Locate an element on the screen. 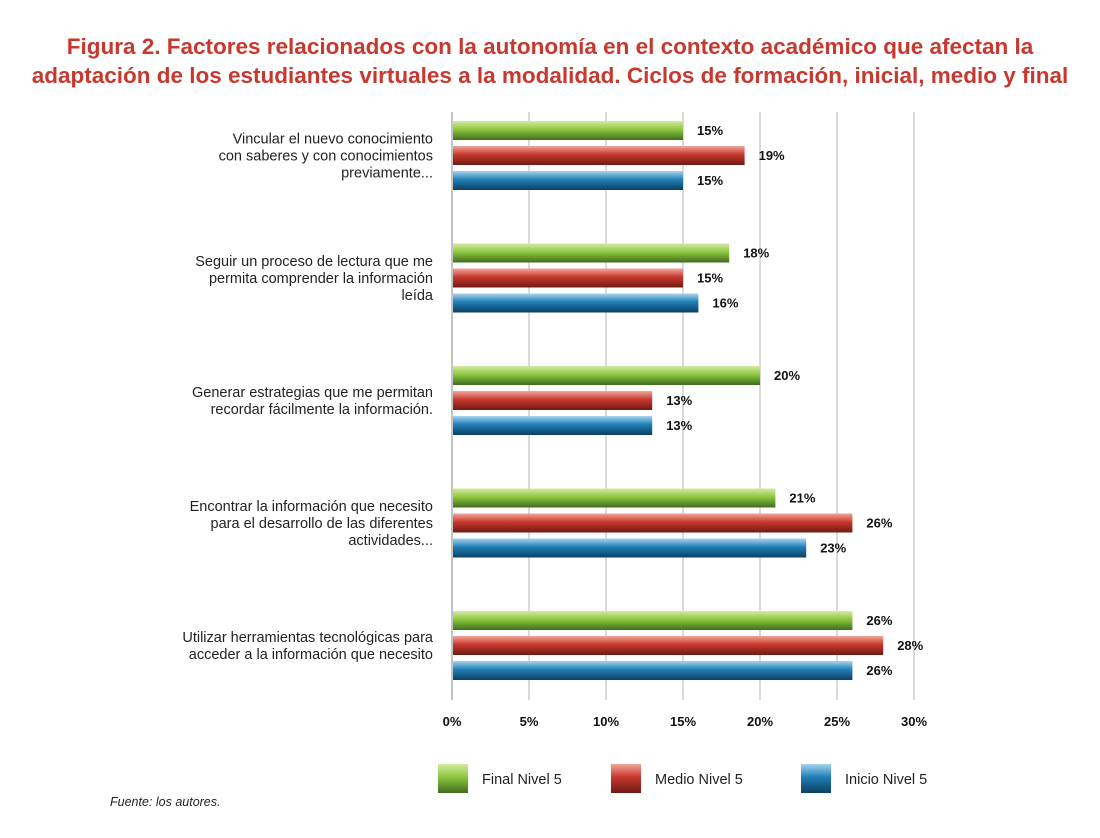 The height and width of the screenshot is (838, 1100). x-tick-label: 10% is located at coordinates (606, 721).